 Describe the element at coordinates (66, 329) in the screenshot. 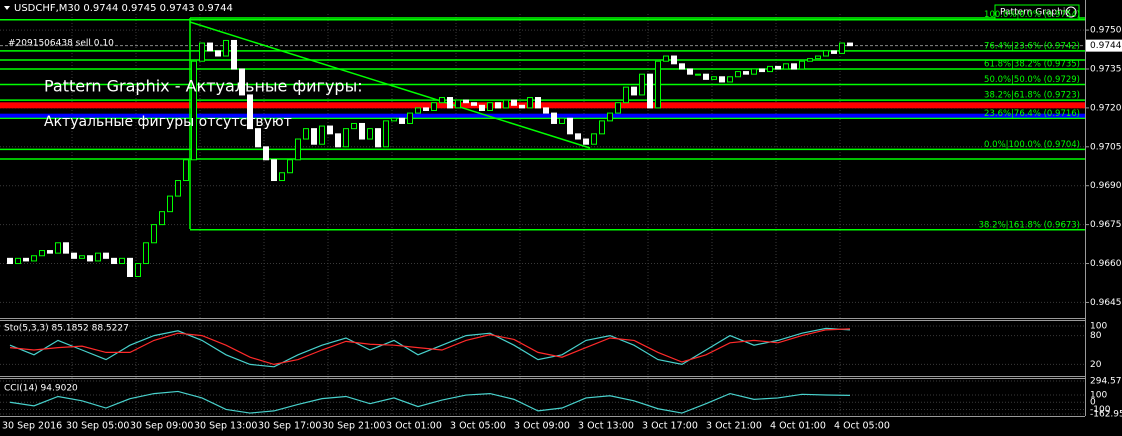

I see `stoch-label: Sto(5,3,3) 85.1852 88.5227` at that location.